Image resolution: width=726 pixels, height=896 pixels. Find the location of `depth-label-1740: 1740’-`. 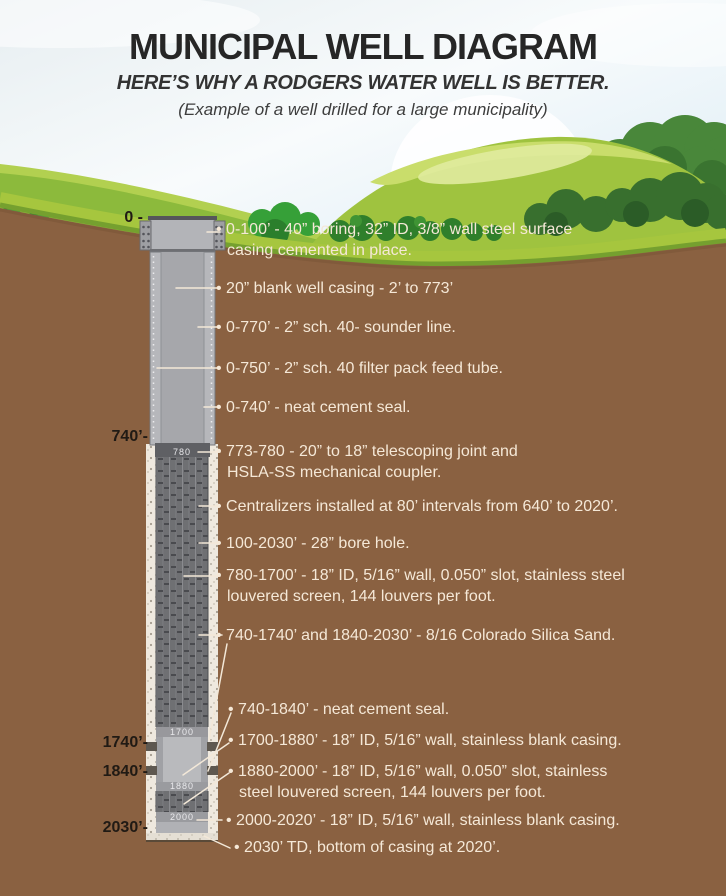

depth-label-1740: 1740’- is located at coordinates (125, 742).